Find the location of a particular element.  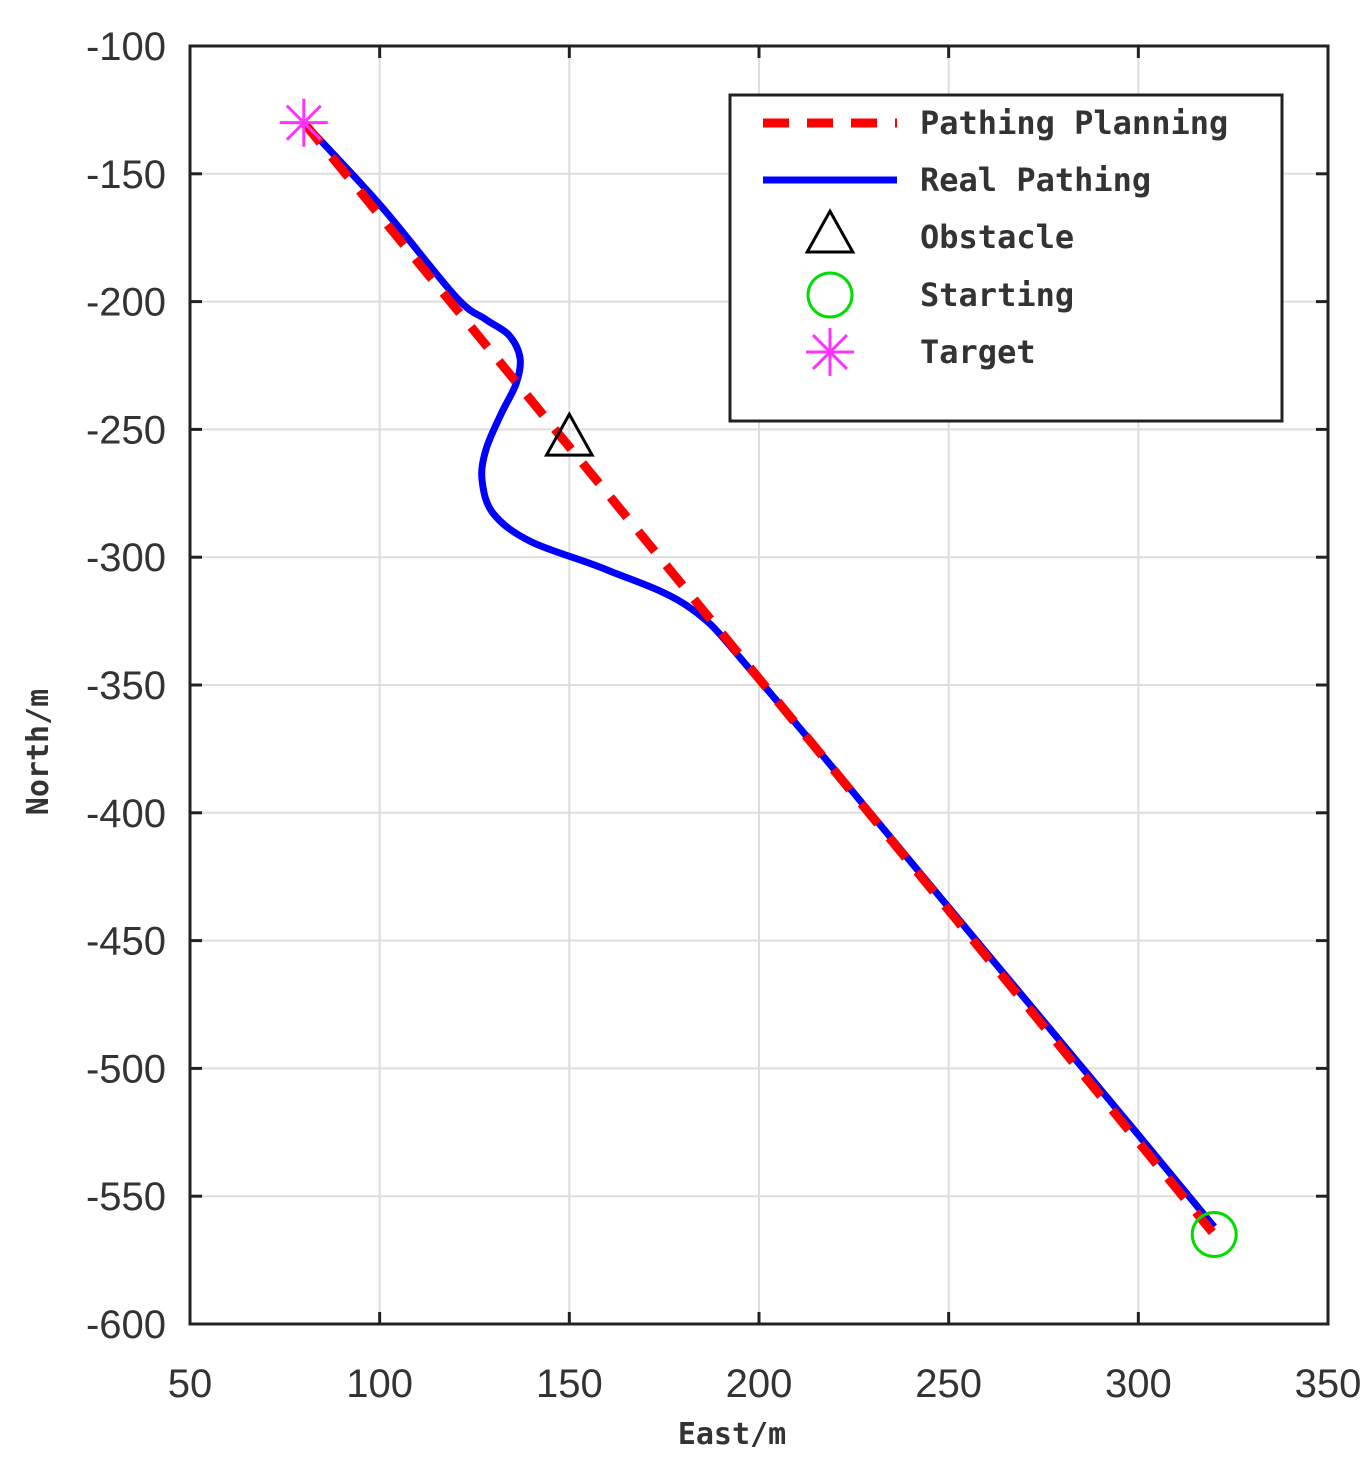

marker-obstacle is located at coordinates (569, 434).